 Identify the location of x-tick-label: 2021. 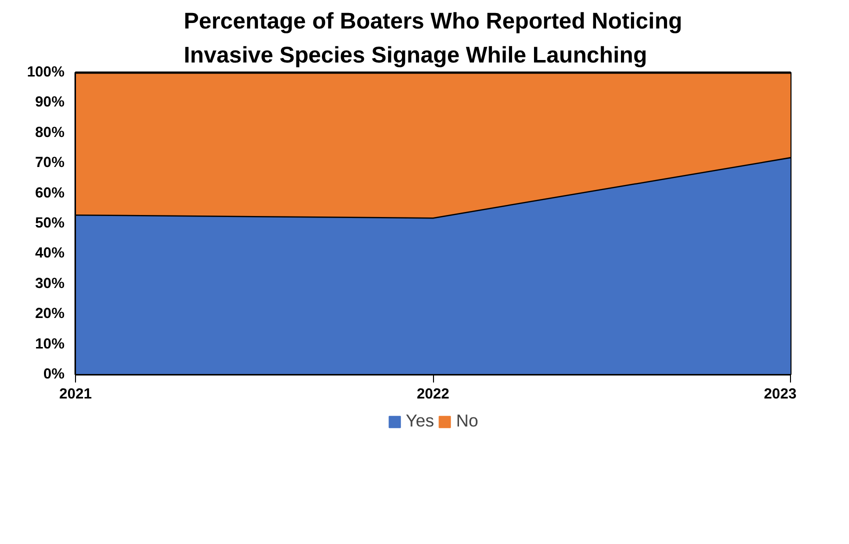
(75, 394).